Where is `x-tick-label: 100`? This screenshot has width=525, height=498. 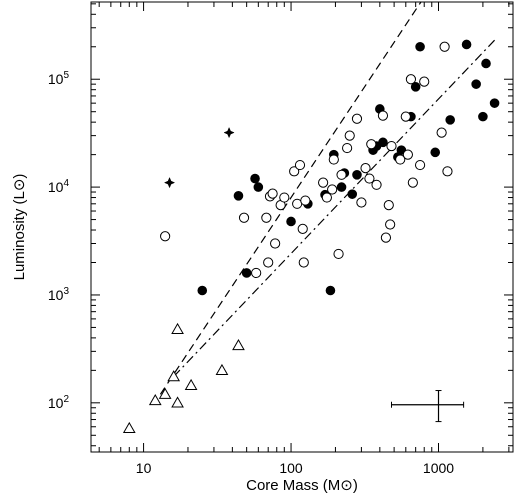
x-tick-label: 100 is located at coordinates (291, 468).